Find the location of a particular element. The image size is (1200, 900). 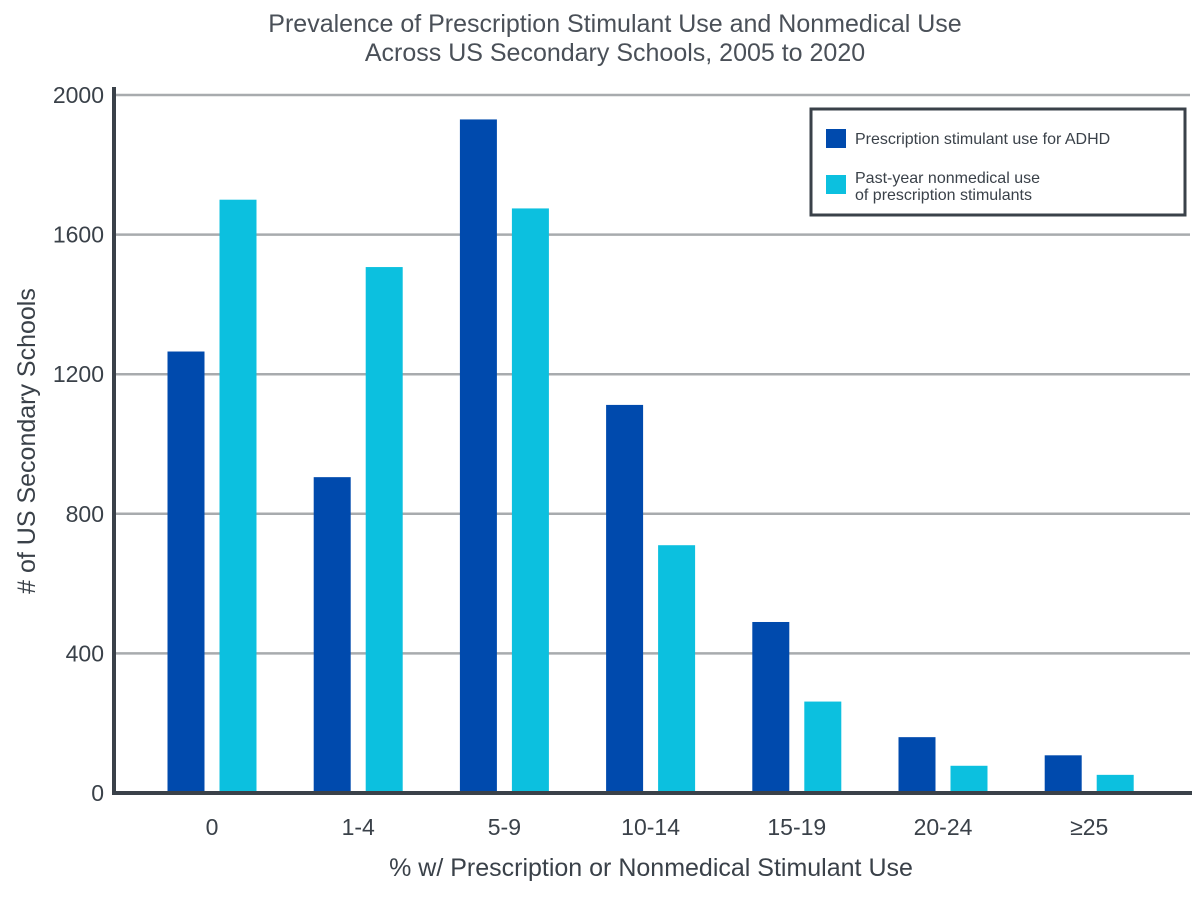

x-tick-label: 1-4 is located at coordinates (358, 827).